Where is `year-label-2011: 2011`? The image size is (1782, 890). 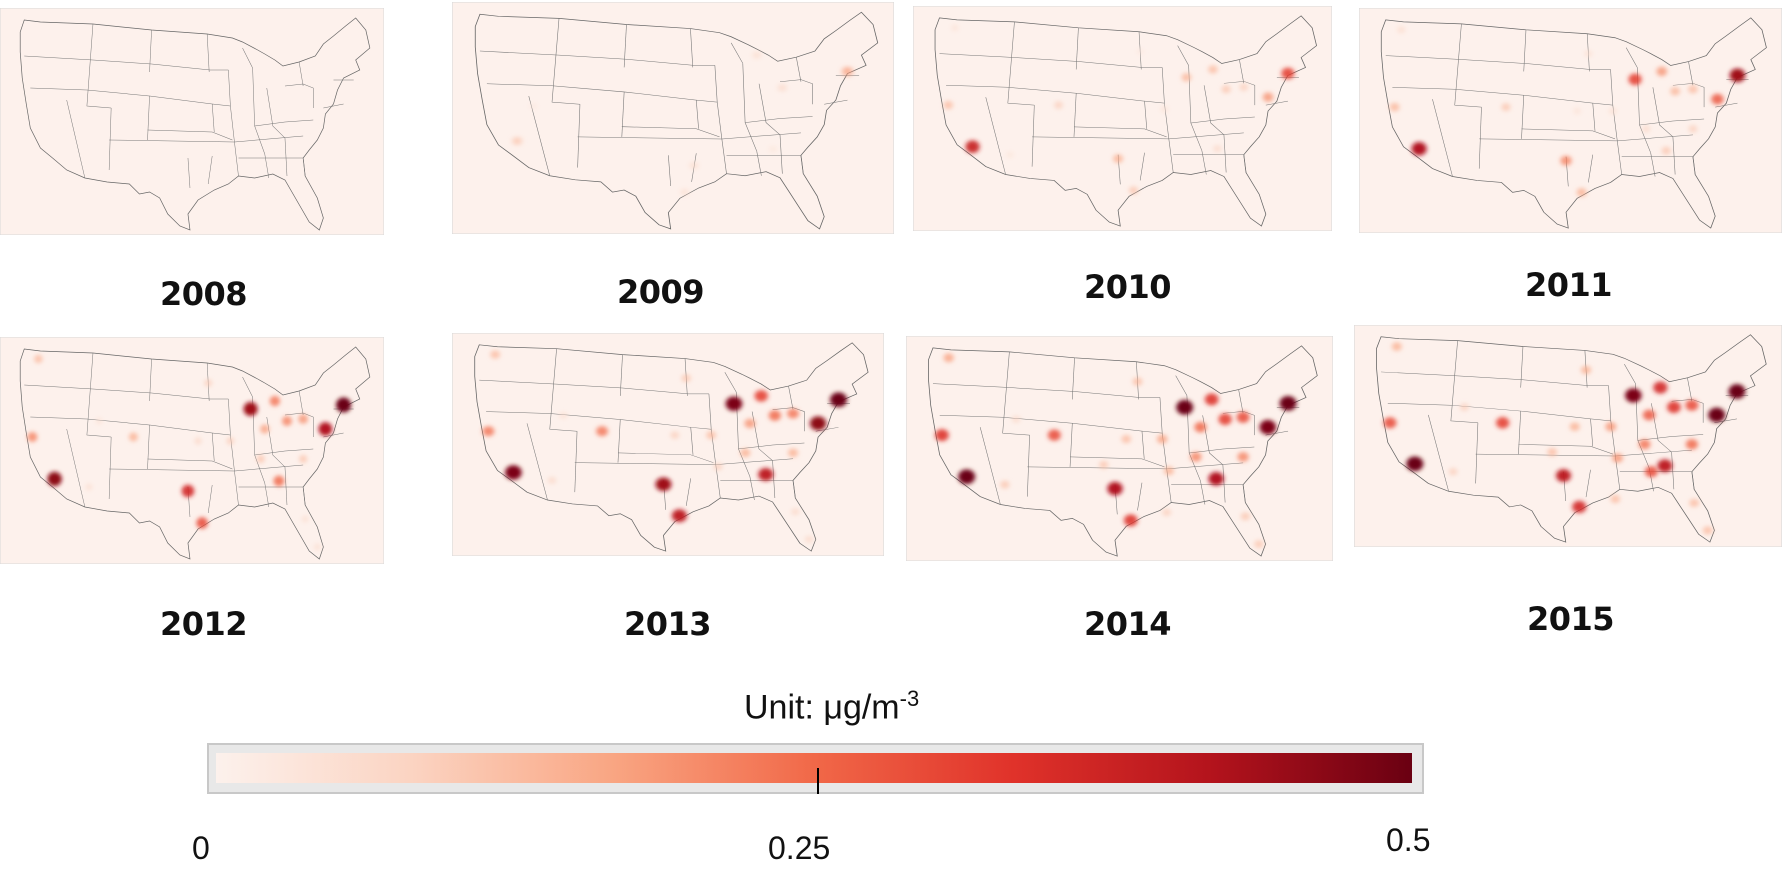
year-label-2011: 2011 is located at coordinates (1569, 285).